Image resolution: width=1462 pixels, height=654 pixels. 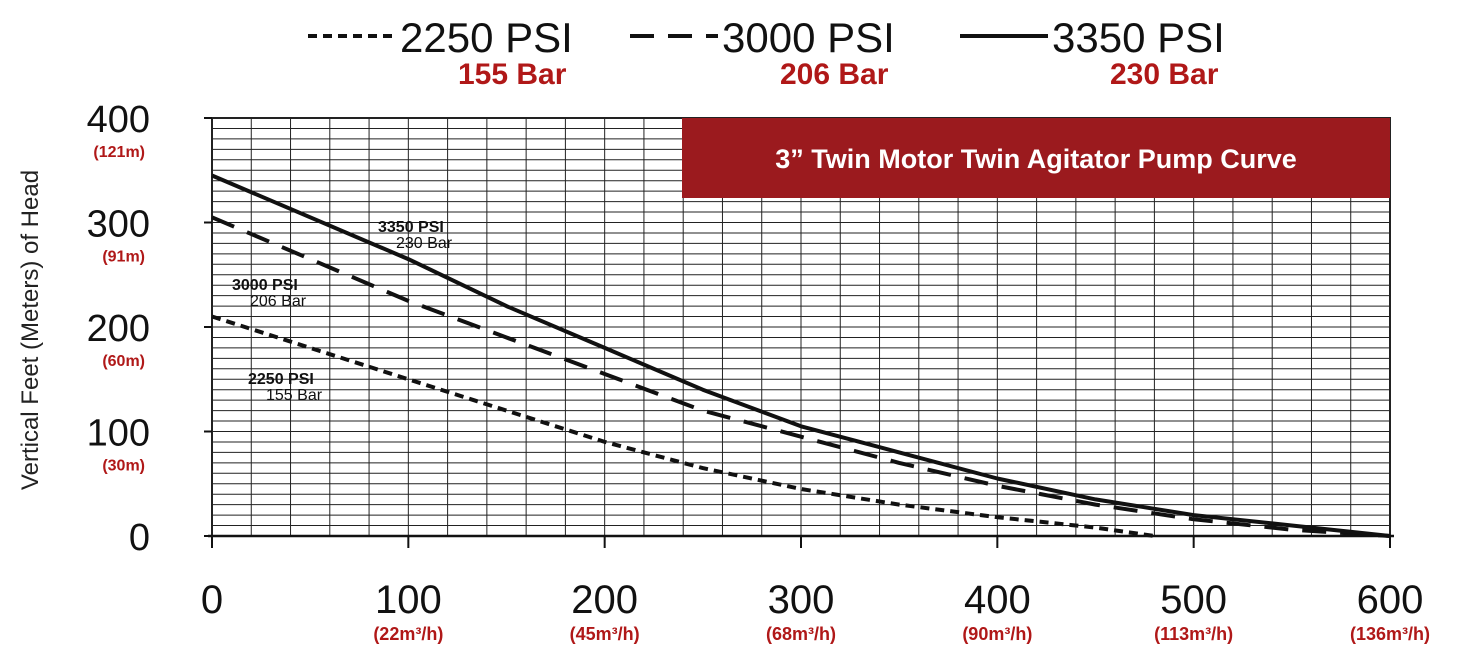 What do you see at coordinates (118, 225) in the screenshot?
I see `y-tick-label: 300` at bounding box center [118, 225].